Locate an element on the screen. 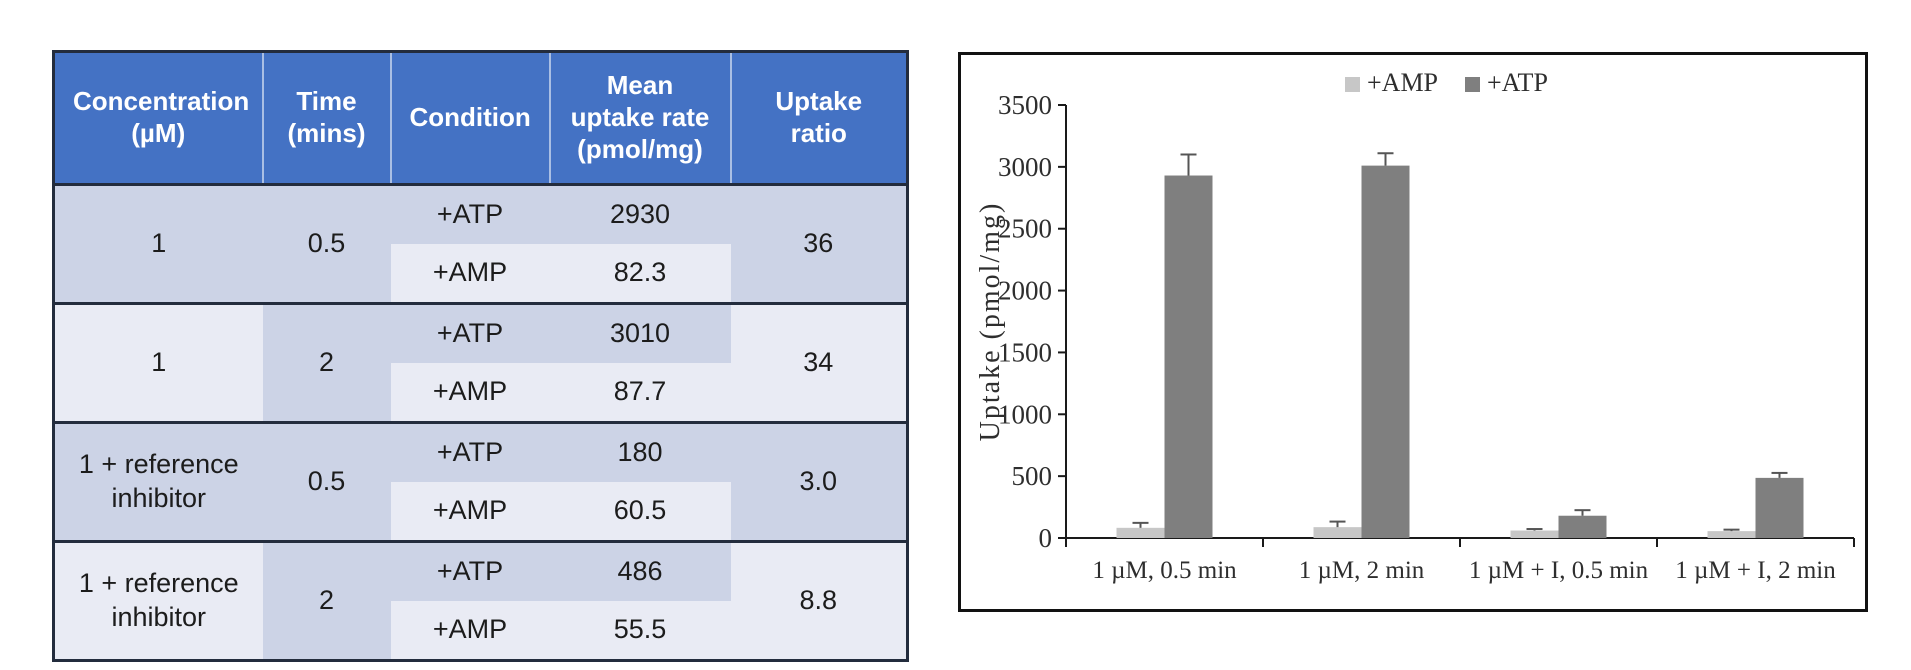 The image size is (1911, 670). table-row: 1 + reference inhibitor 0.5 +ATP 180 3.0 is located at coordinates (480, 481).